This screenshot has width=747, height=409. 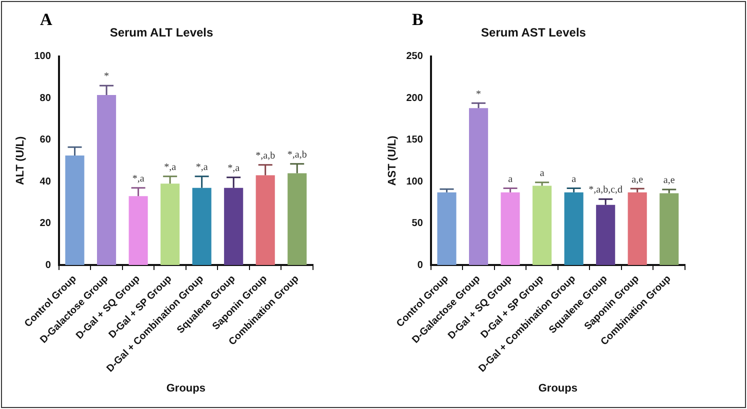 What do you see at coordinates (392, 160) in the screenshot?
I see `y-axis-title: AST (U/L)` at bounding box center [392, 160].